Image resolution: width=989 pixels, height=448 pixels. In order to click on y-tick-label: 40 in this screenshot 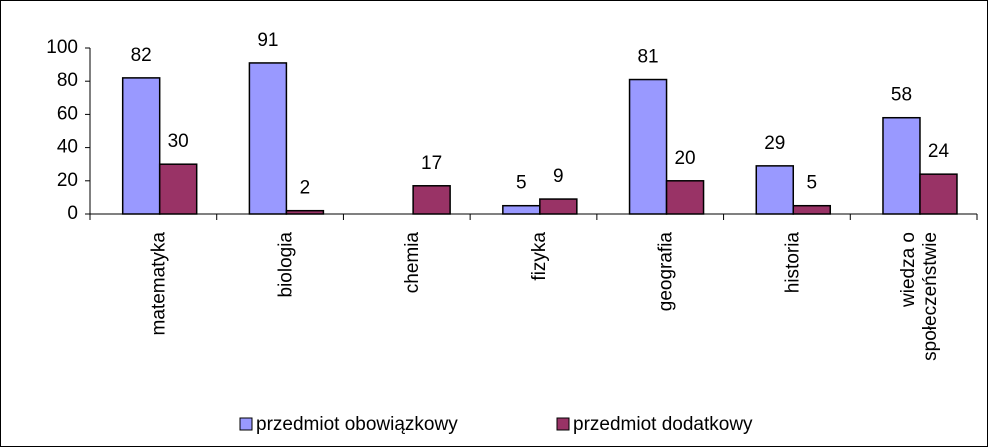, I will do `click(67, 147)`.